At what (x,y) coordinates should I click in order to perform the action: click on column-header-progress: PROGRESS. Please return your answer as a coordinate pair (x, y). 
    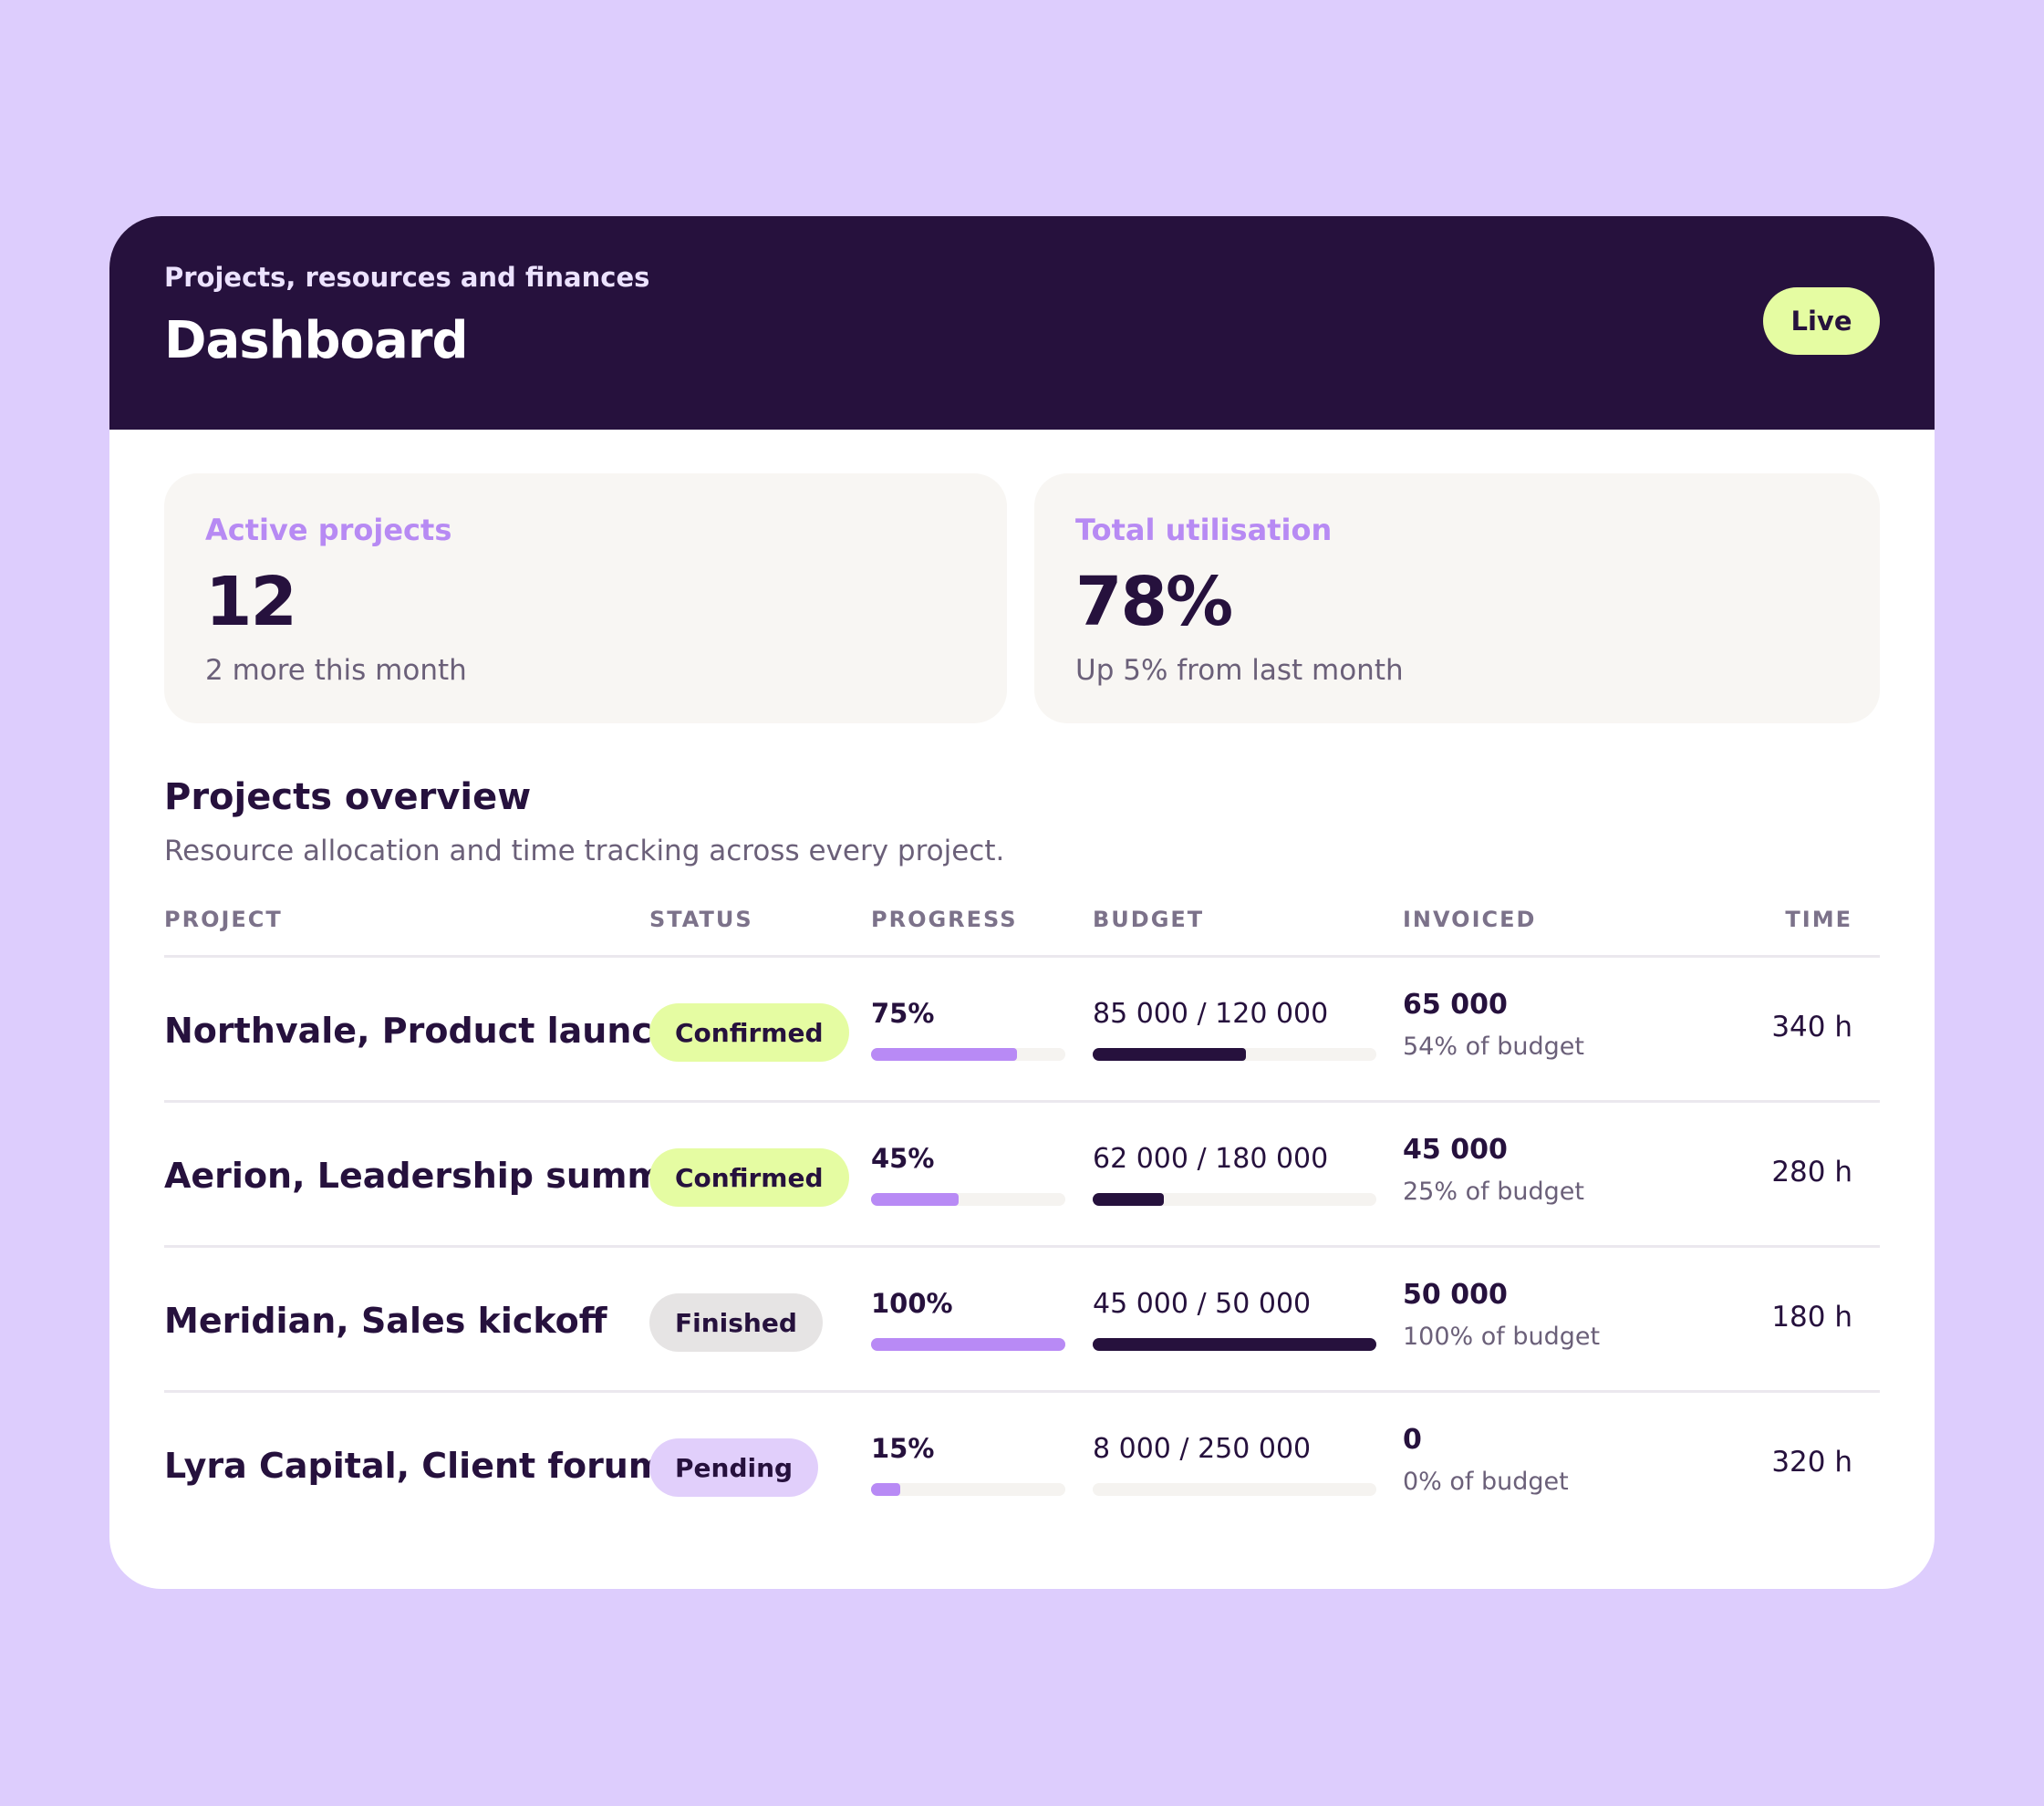
    Looking at the image, I should click on (944, 920).